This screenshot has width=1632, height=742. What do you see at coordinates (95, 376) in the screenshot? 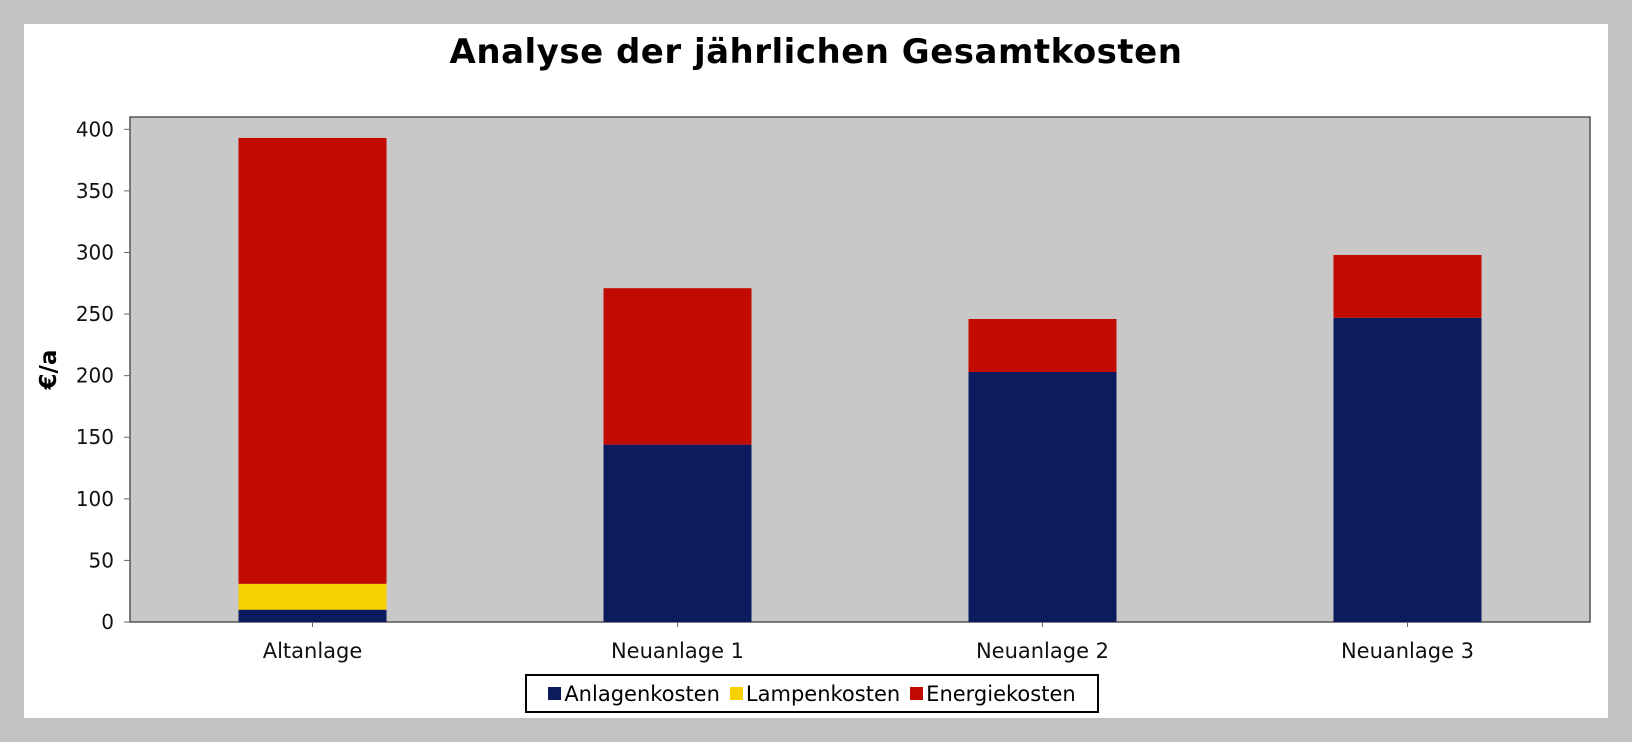
I see `y-tick-label: 200` at bounding box center [95, 376].